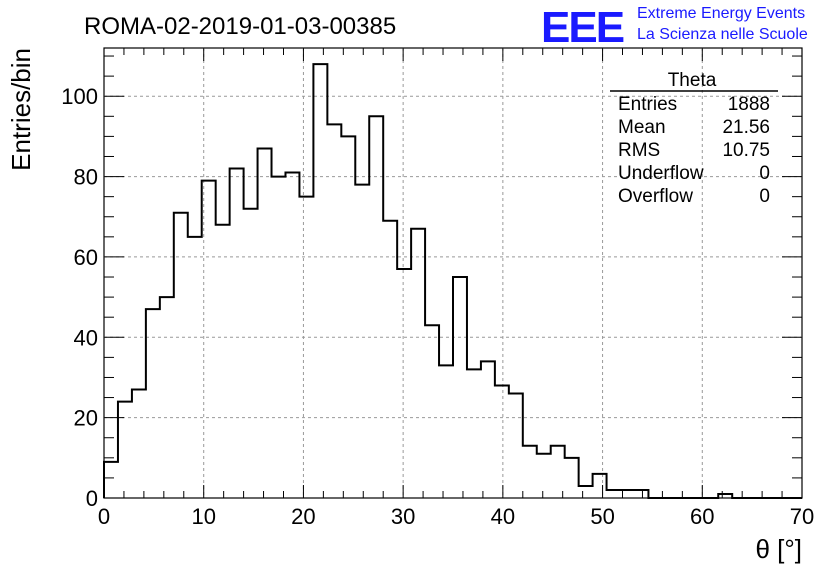 The image size is (836, 572). What do you see at coordinates (86, 257) in the screenshot?
I see `y-tick-label: 60` at bounding box center [86, 257].